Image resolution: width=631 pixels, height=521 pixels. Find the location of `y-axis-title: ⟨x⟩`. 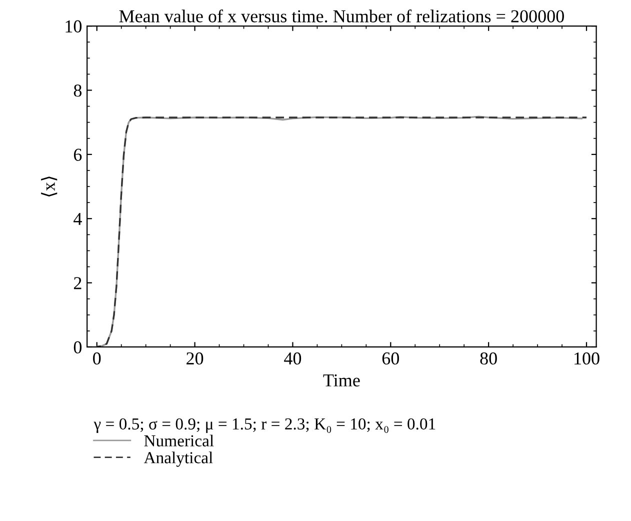

y-axis-title: ⟨x⟩ is located at coordinates (49, 186).